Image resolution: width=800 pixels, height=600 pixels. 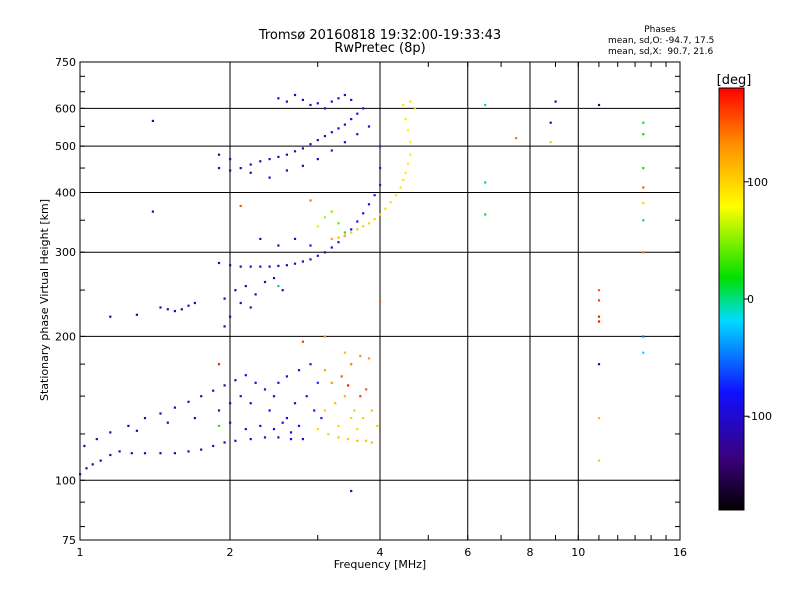 What do you see at coordinates (380, 564) in the screenshot?
I see `x-axis-label: Frequency [MHz]` at bounding box center [380, 564].